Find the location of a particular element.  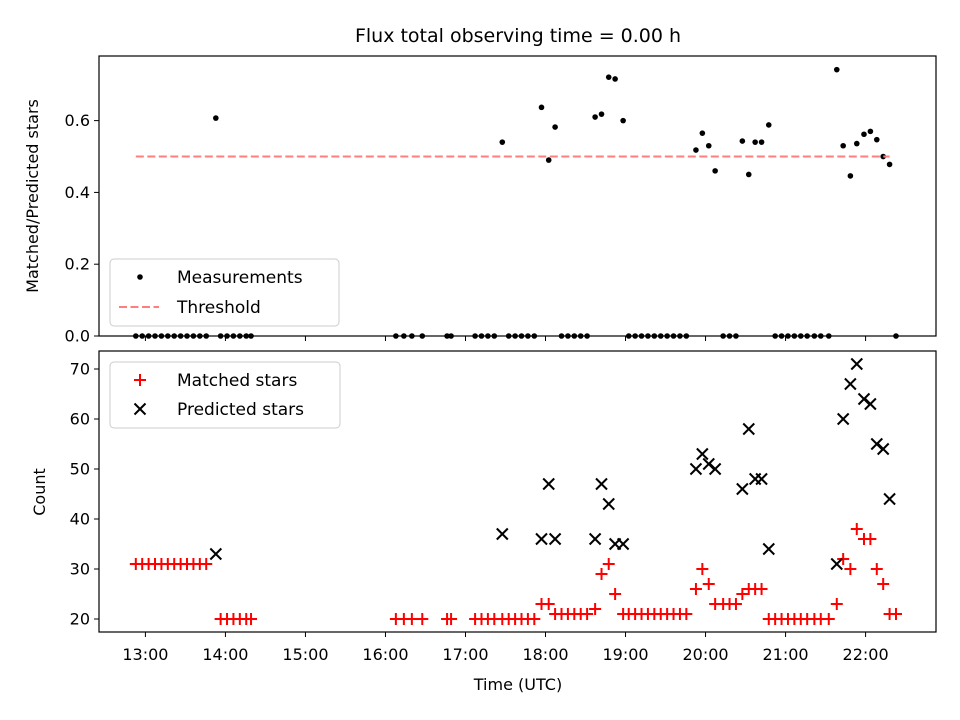

y-tick-label: 20 is located at coordinates (80, 619).